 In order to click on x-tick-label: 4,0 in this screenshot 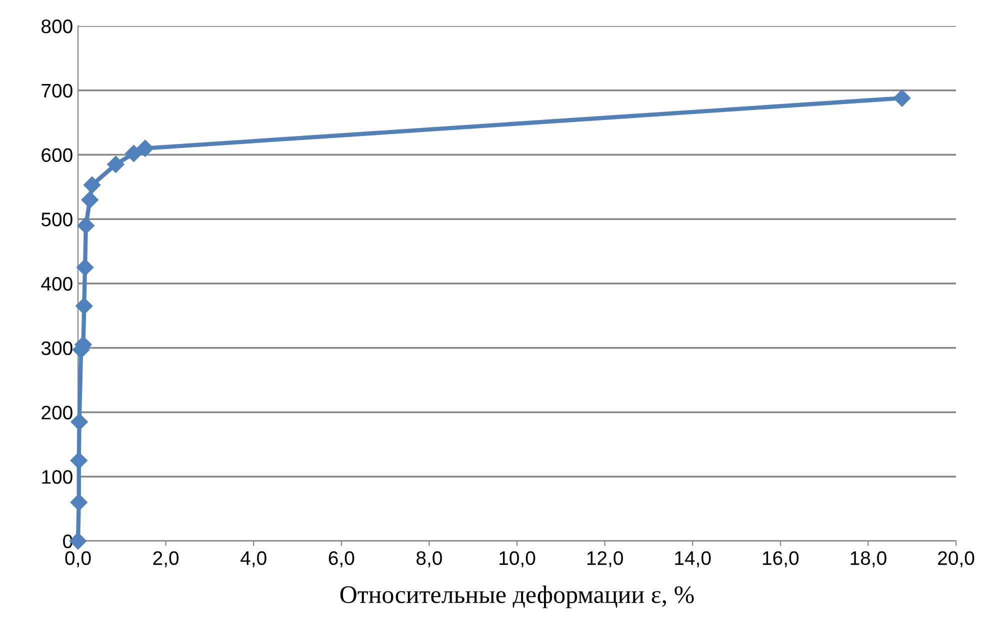, I will do `click(253, 559)`.